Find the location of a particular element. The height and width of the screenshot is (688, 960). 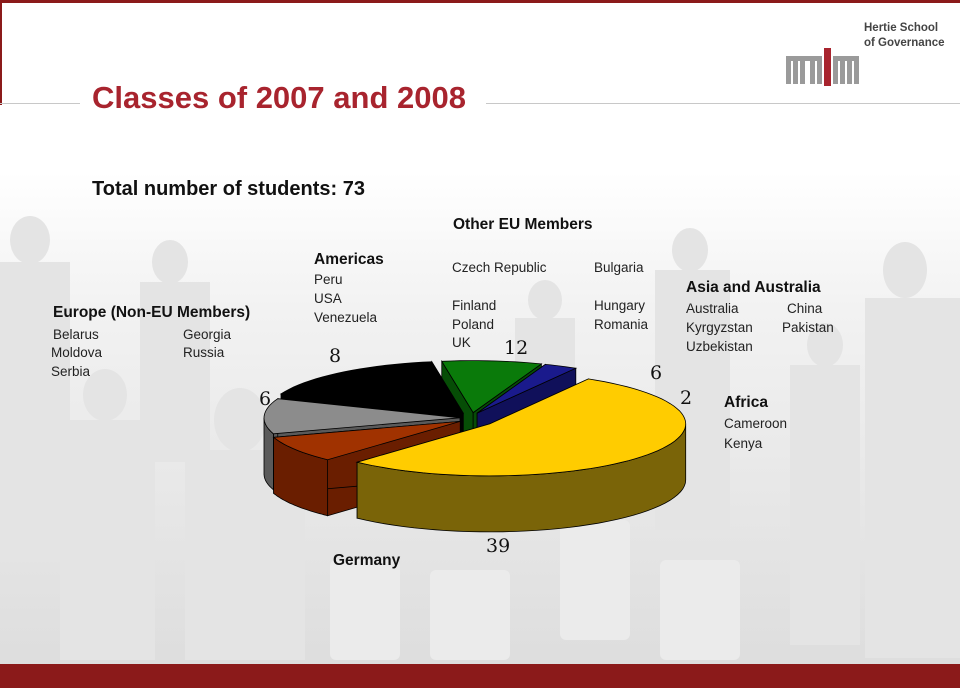

country-peru: Peru is located at coordinates (328, 279).